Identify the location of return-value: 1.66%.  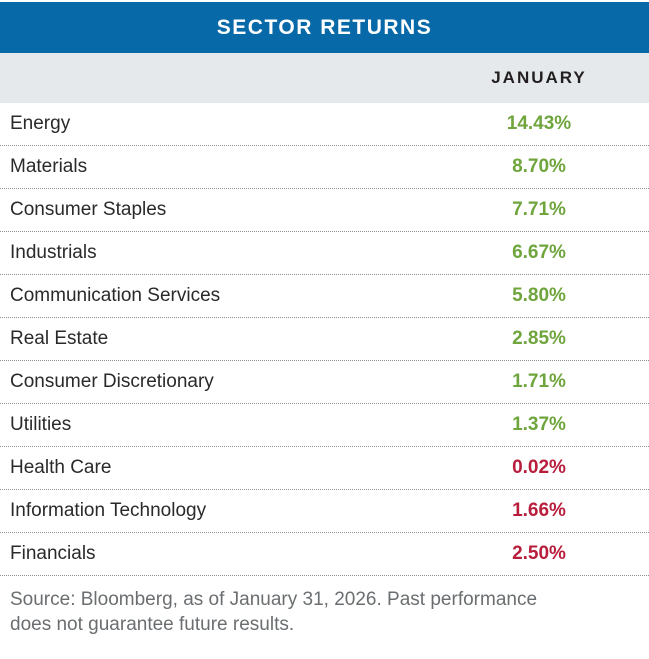
(539, 510).